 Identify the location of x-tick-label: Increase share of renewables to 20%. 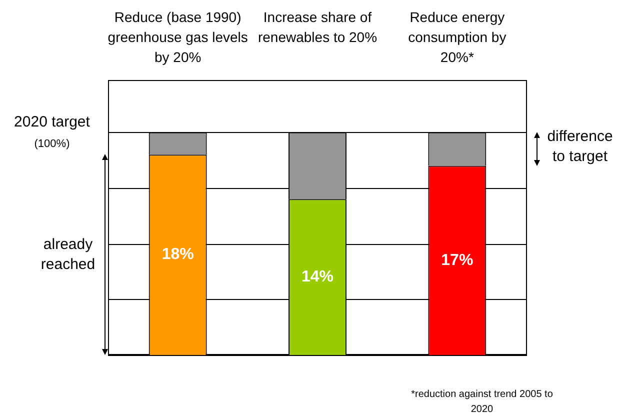
(318, 26).